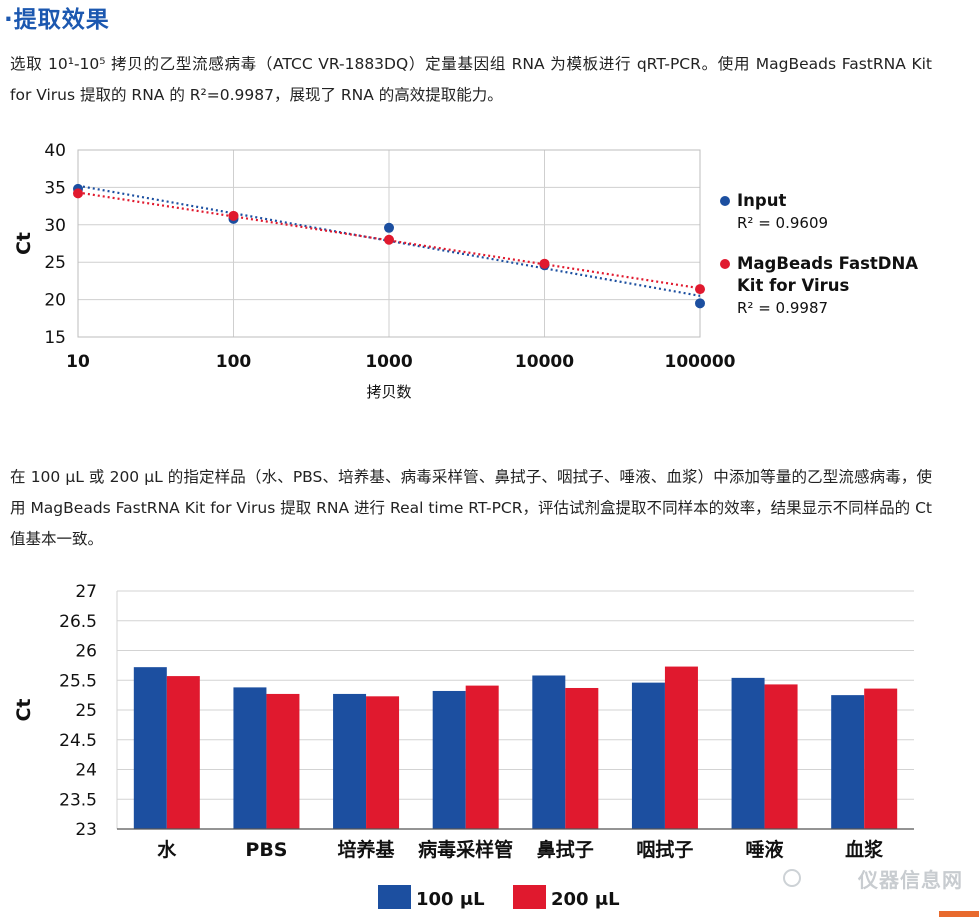 Image resolution: width=979 pixels, height=917 pixels. I want to click on plot-frame, so click(389, 243).